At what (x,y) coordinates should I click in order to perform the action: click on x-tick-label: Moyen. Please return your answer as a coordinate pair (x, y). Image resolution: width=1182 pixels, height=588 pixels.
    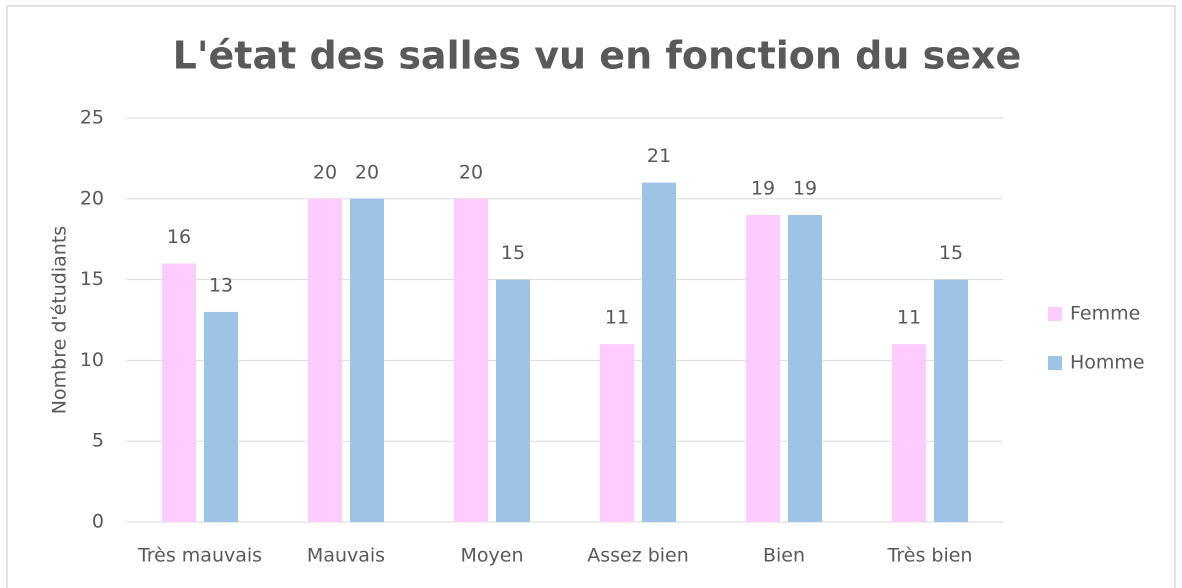
    Looking at the image, I should click on (492, 556).